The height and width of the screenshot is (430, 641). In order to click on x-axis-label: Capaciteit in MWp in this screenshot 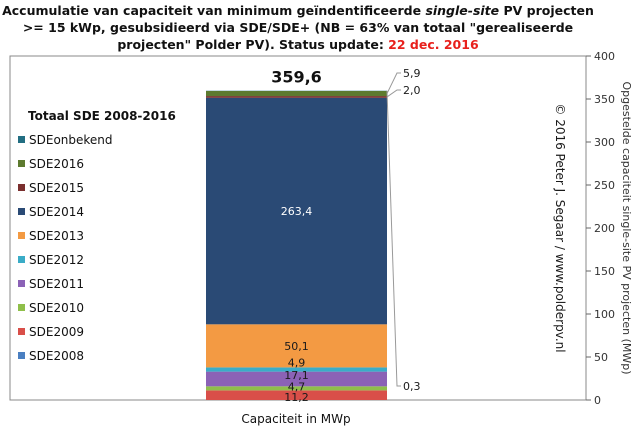, I will do `click(295, 419)`.